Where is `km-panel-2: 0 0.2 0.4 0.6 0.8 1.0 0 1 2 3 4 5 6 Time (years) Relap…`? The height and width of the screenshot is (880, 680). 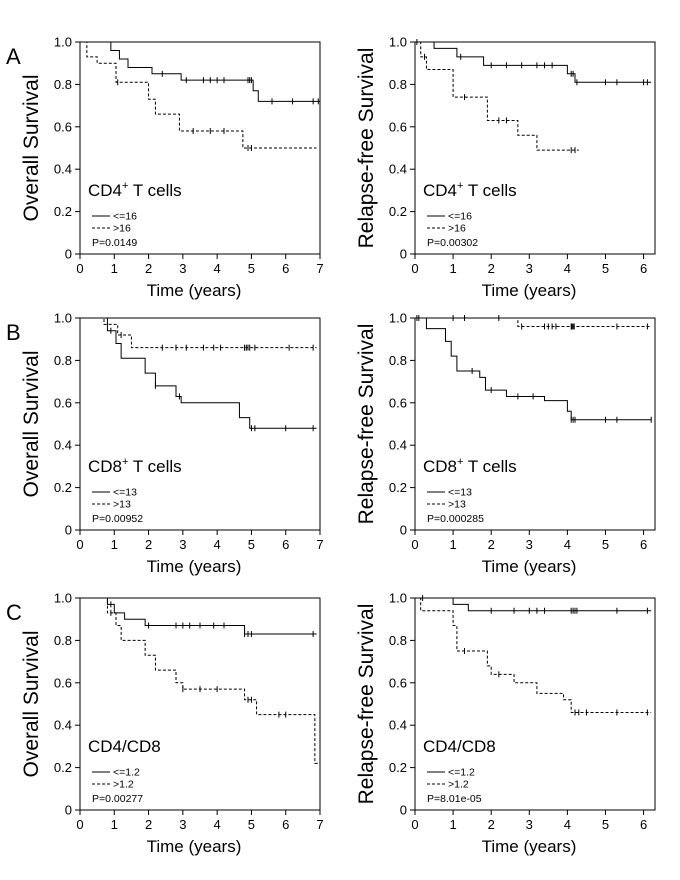
km-panel-2: 0 0.2 0.4 0.6 0.8 1.0 0 1 2 3 4 5 6 Time (years) Relap… is located at coordinates (505, 167).